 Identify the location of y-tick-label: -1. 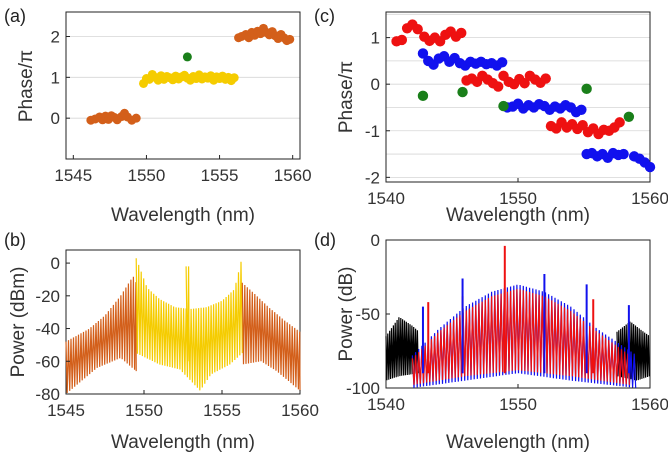
(372, 131).